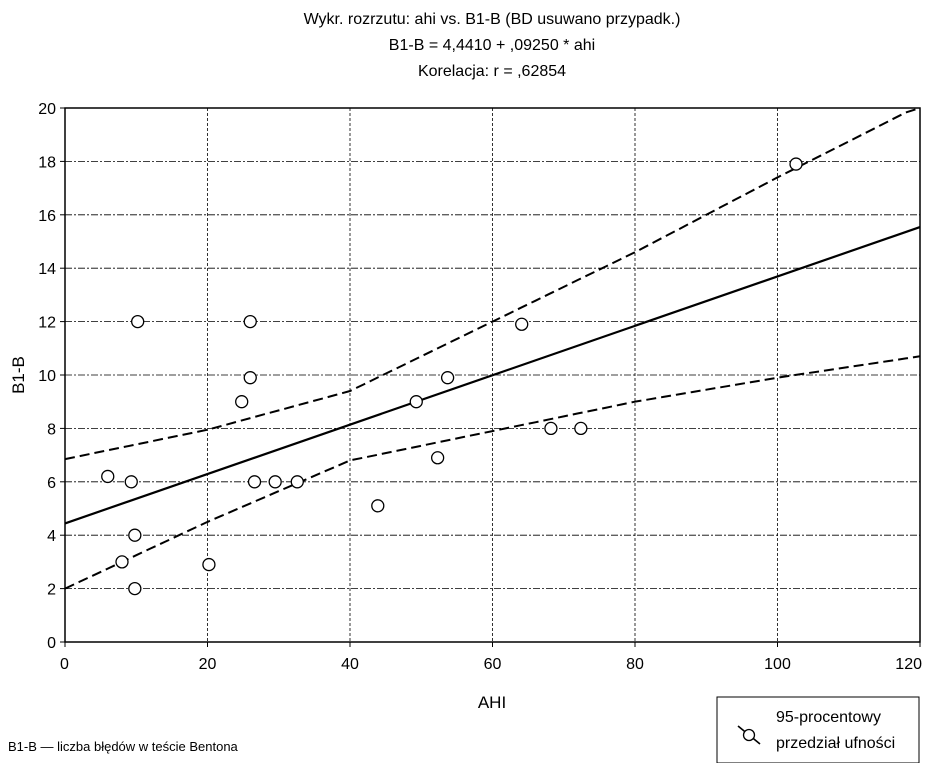  I want to click on y-axis-label: B1-B, so click(18, 375).